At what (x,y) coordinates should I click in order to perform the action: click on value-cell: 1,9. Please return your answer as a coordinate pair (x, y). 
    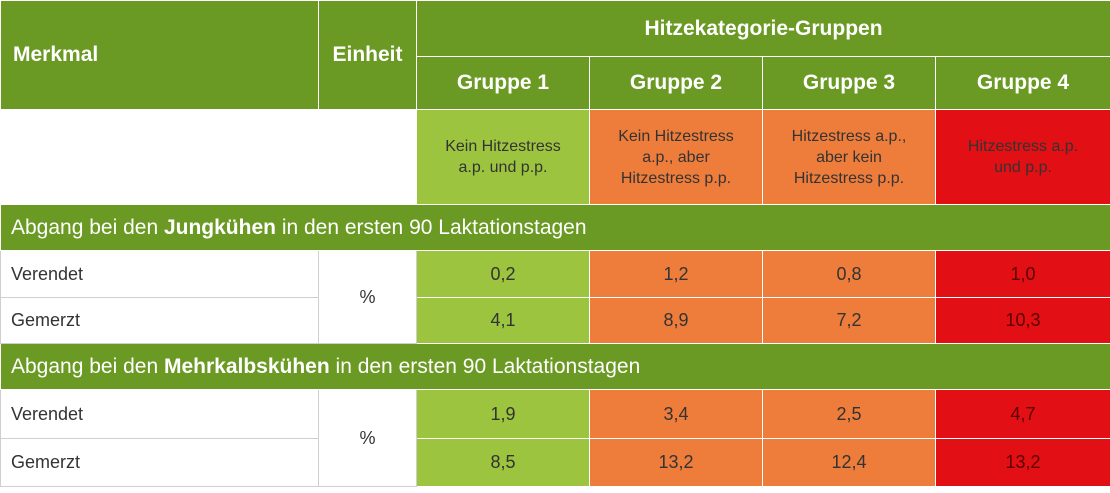
    Looking at the image, I should click on (503, 414).